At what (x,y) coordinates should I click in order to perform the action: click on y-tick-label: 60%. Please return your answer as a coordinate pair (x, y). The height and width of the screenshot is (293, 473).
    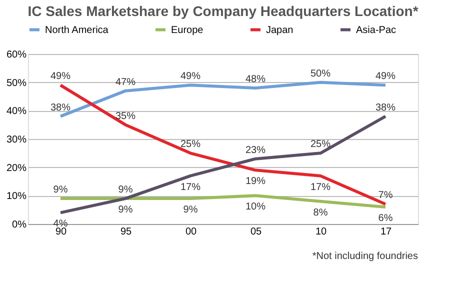
    Looking at the image, I should click on (16, 55).